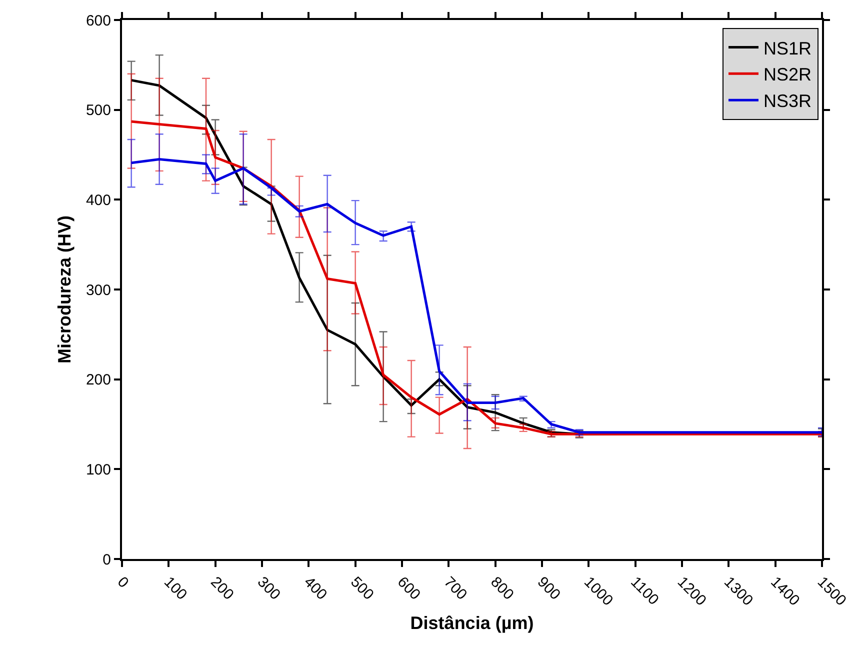 Image resolution: width=861 pixels, height=671 pixels. I want to click on x-tick-label: 200, so click(222, 589).